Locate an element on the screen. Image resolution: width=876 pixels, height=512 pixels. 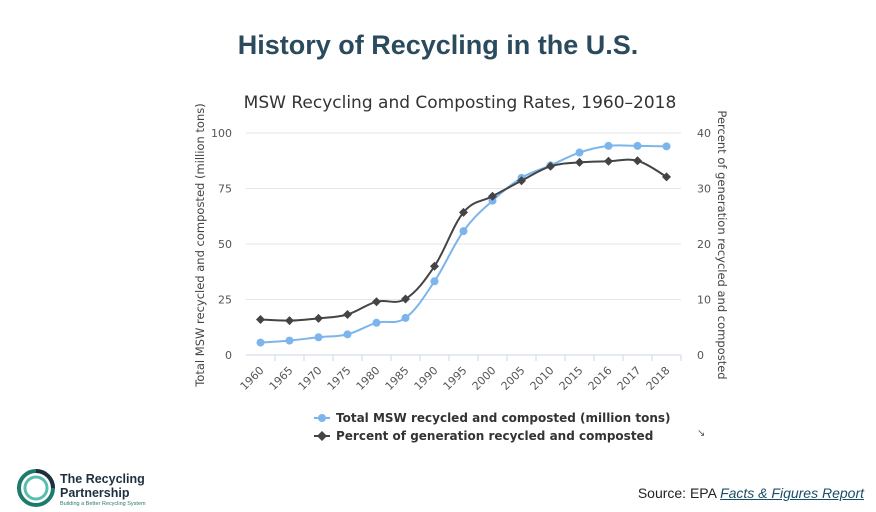
y-left-tick-label: 25 is located at coordinates (225, 300).